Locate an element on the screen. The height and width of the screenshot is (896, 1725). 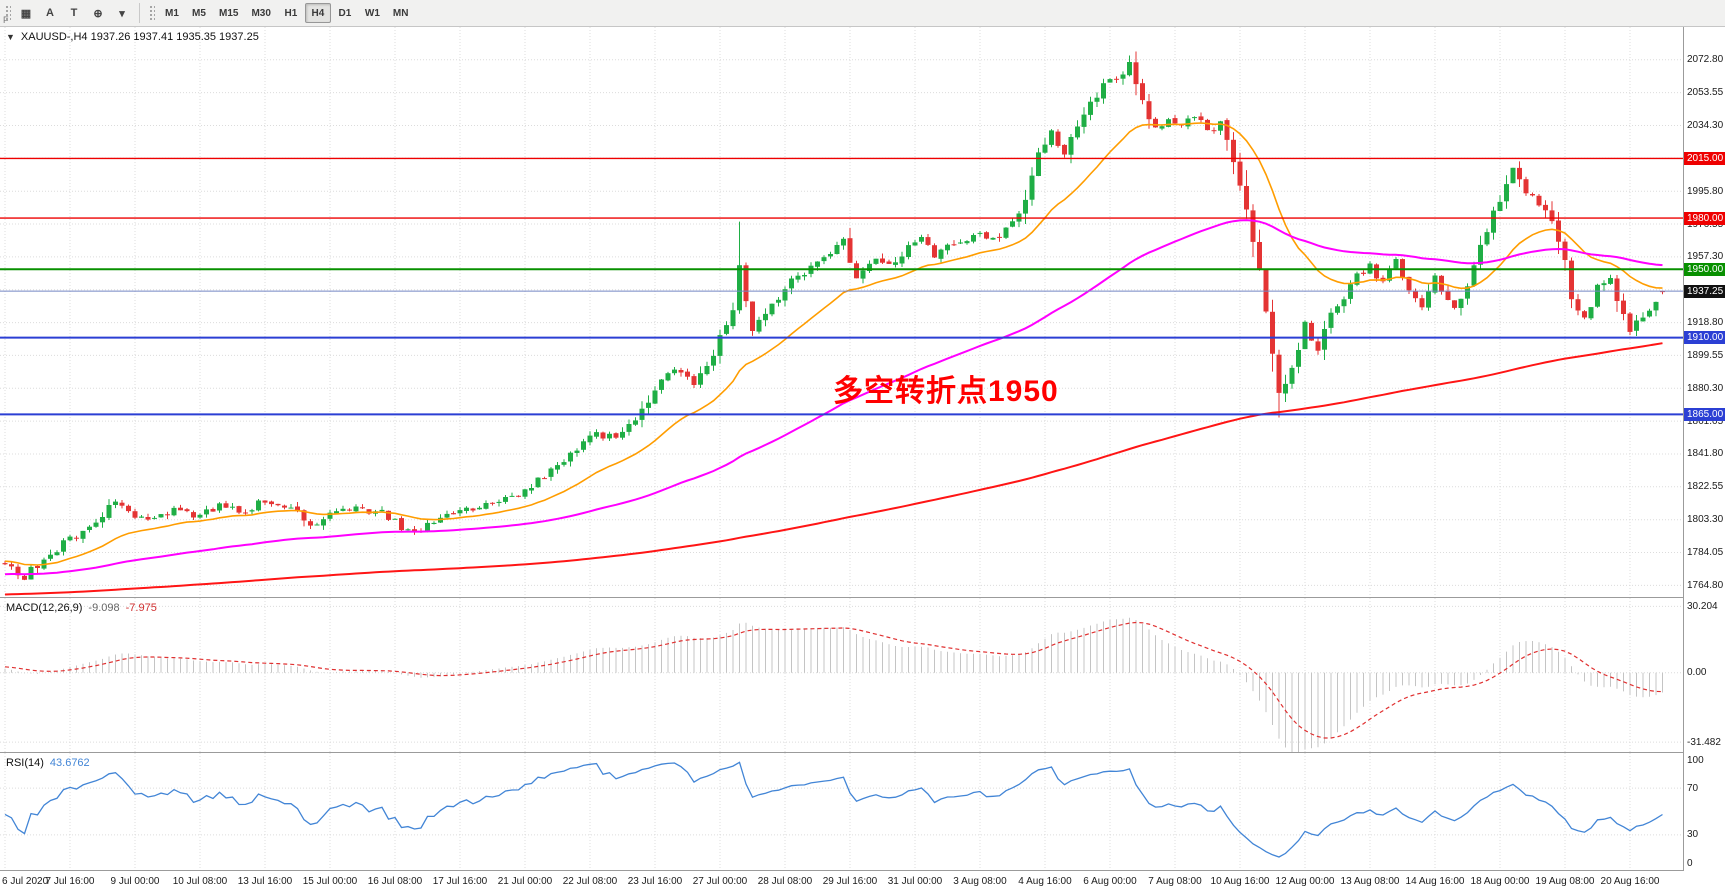
drawing-tools-group: ▦ A T ⊕ ▾ is located at coordinates (74, 13).